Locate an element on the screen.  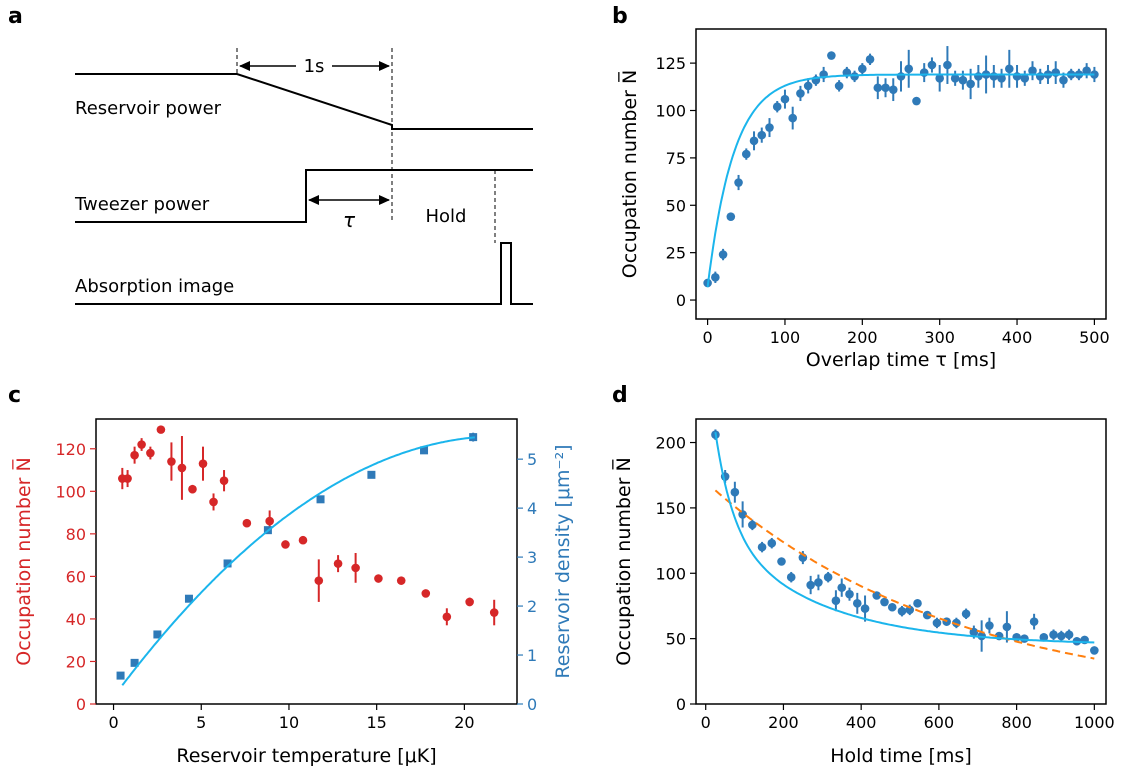
hold-label: Hold is located at coordinates (446, 216).